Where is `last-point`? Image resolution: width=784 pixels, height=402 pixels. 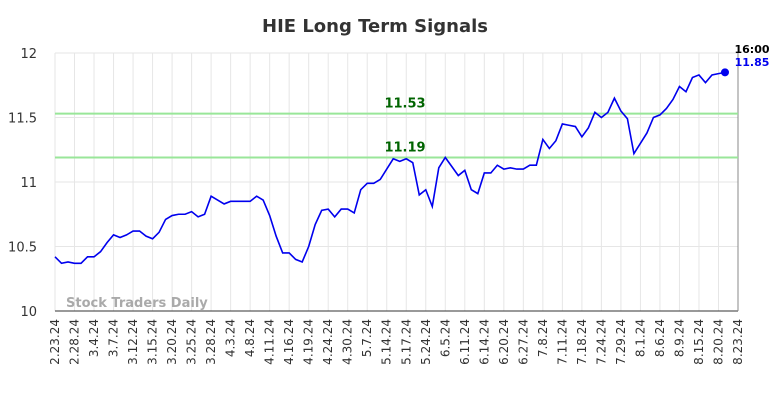 last-point is located at coordinates (724, 72).